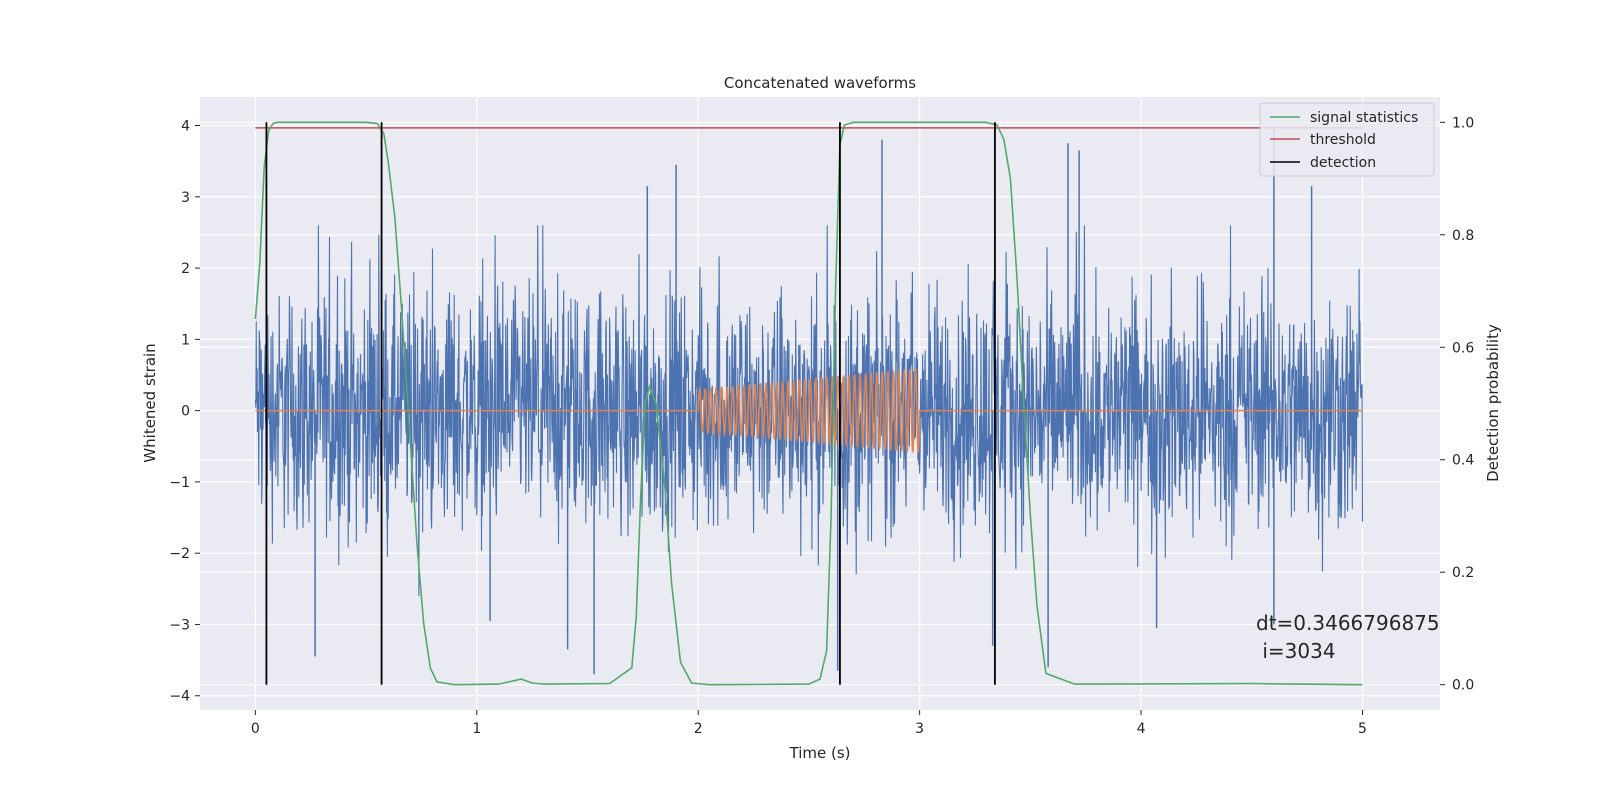 The width and height of the screenshot is (1600, 800). What do you see at coordinates (185, 269) in the screenshot?
I see `y-tick-label: 2` at bounding box center [185, 269].